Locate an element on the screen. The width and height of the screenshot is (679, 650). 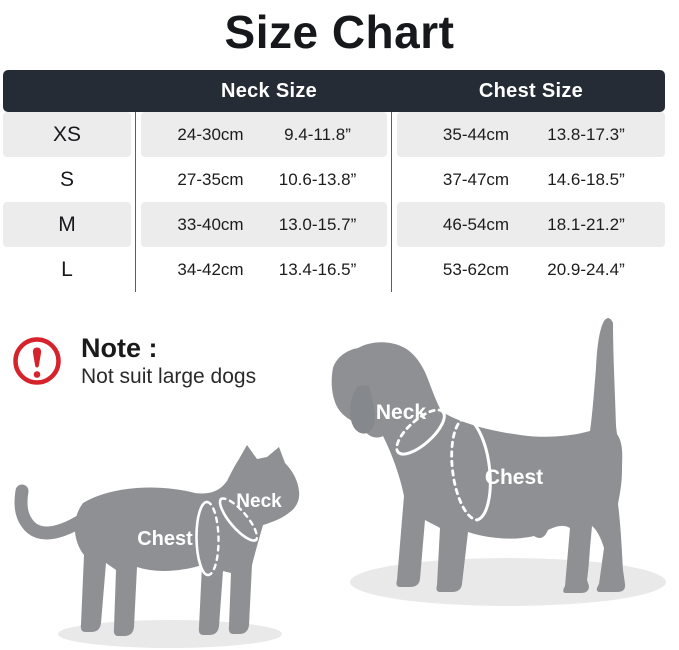
cat-shadow is located at coordinates (170, 634).